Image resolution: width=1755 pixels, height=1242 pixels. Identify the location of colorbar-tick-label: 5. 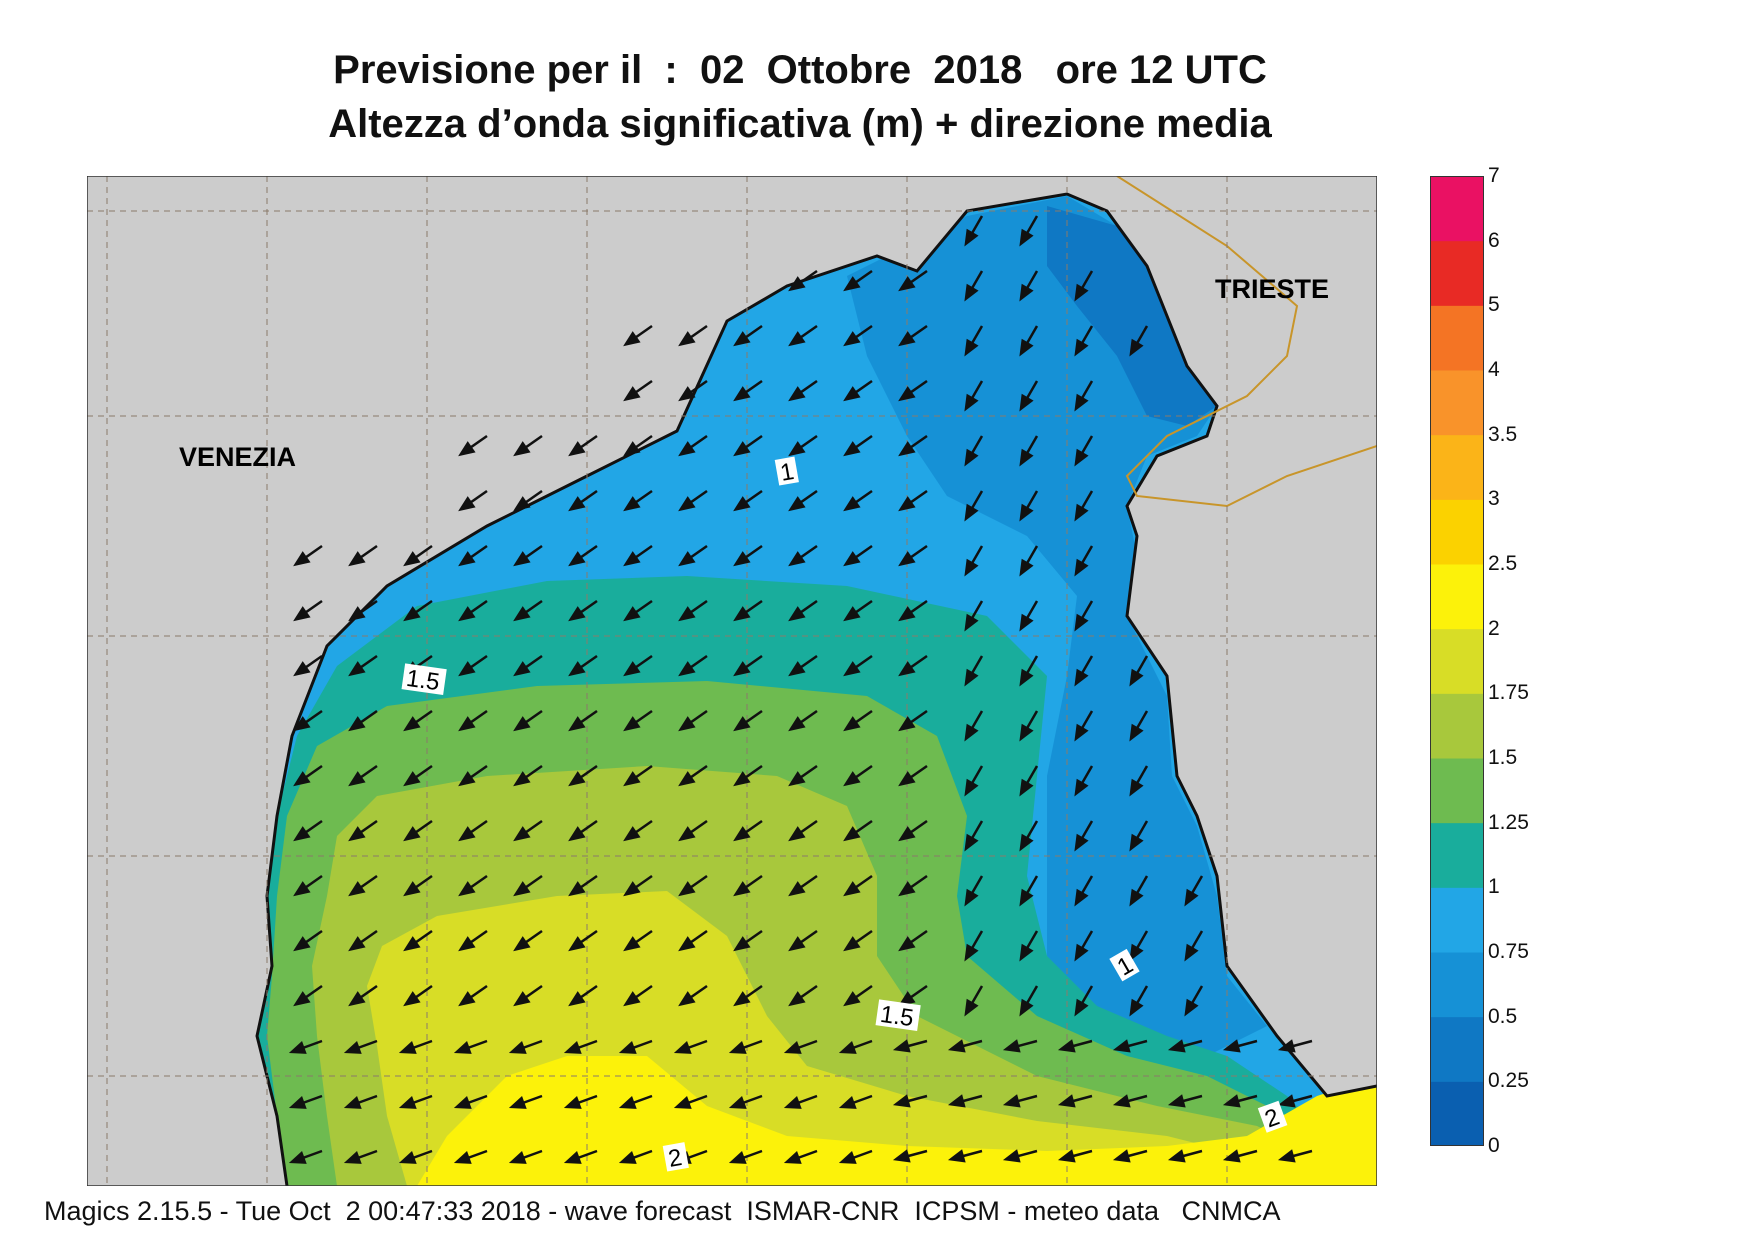
(1494, 305).